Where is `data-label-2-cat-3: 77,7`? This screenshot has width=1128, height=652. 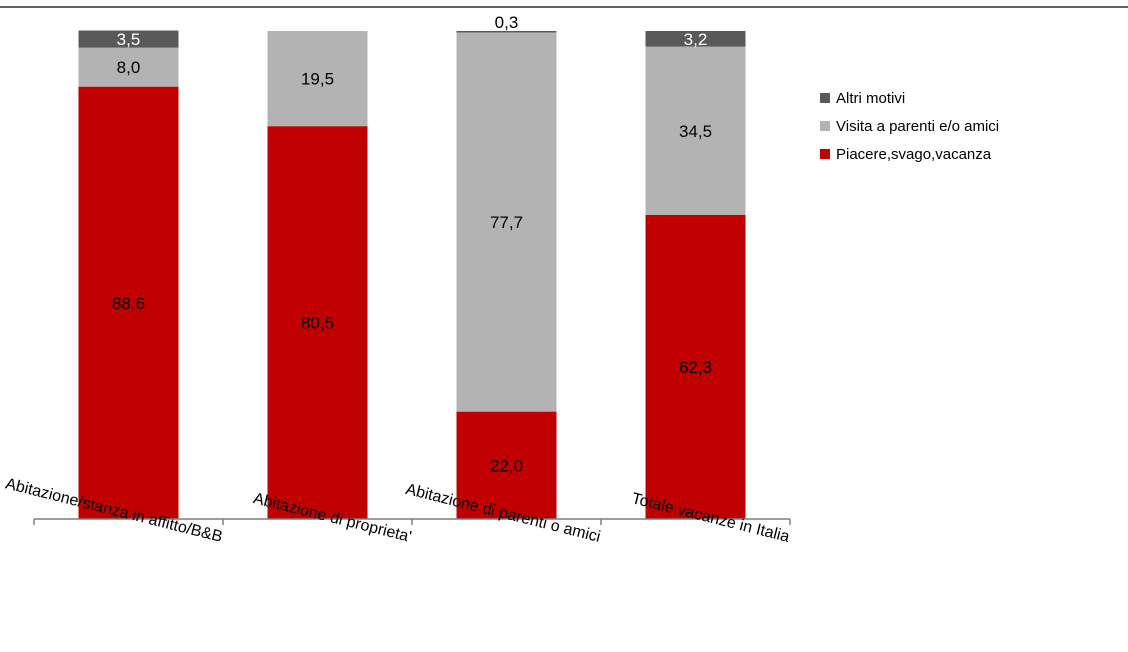 data-label-2-cat-3: 77,7 is located at coordinates (506, 222).